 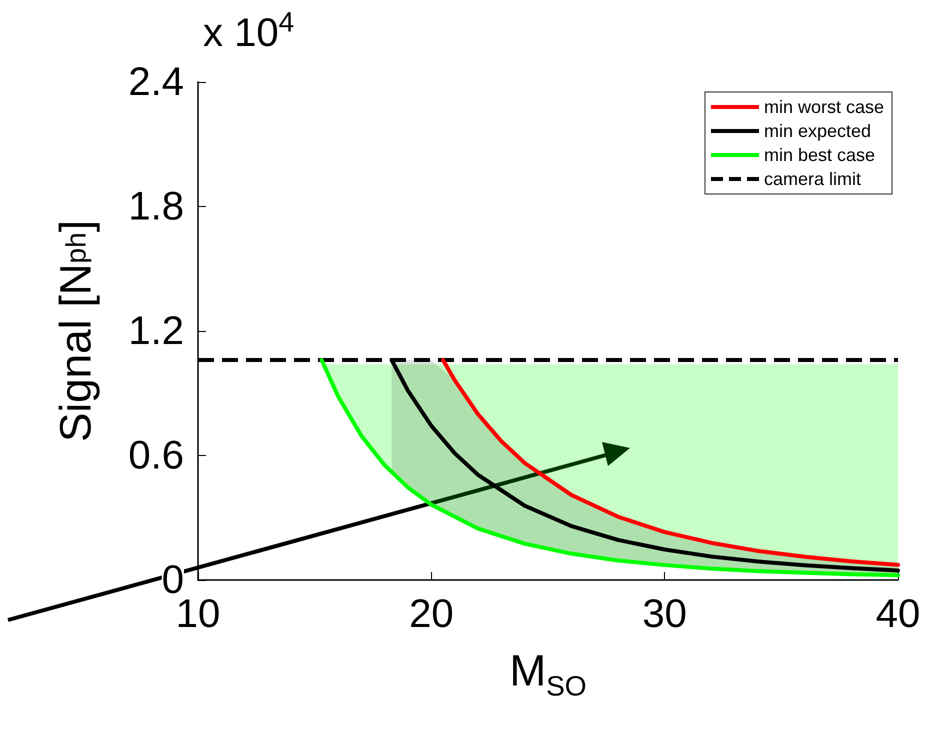 What do you see at coordinates (818, 131) in the screenshot?
I see `legend-label: min expected` at bounding box center [818, 131].